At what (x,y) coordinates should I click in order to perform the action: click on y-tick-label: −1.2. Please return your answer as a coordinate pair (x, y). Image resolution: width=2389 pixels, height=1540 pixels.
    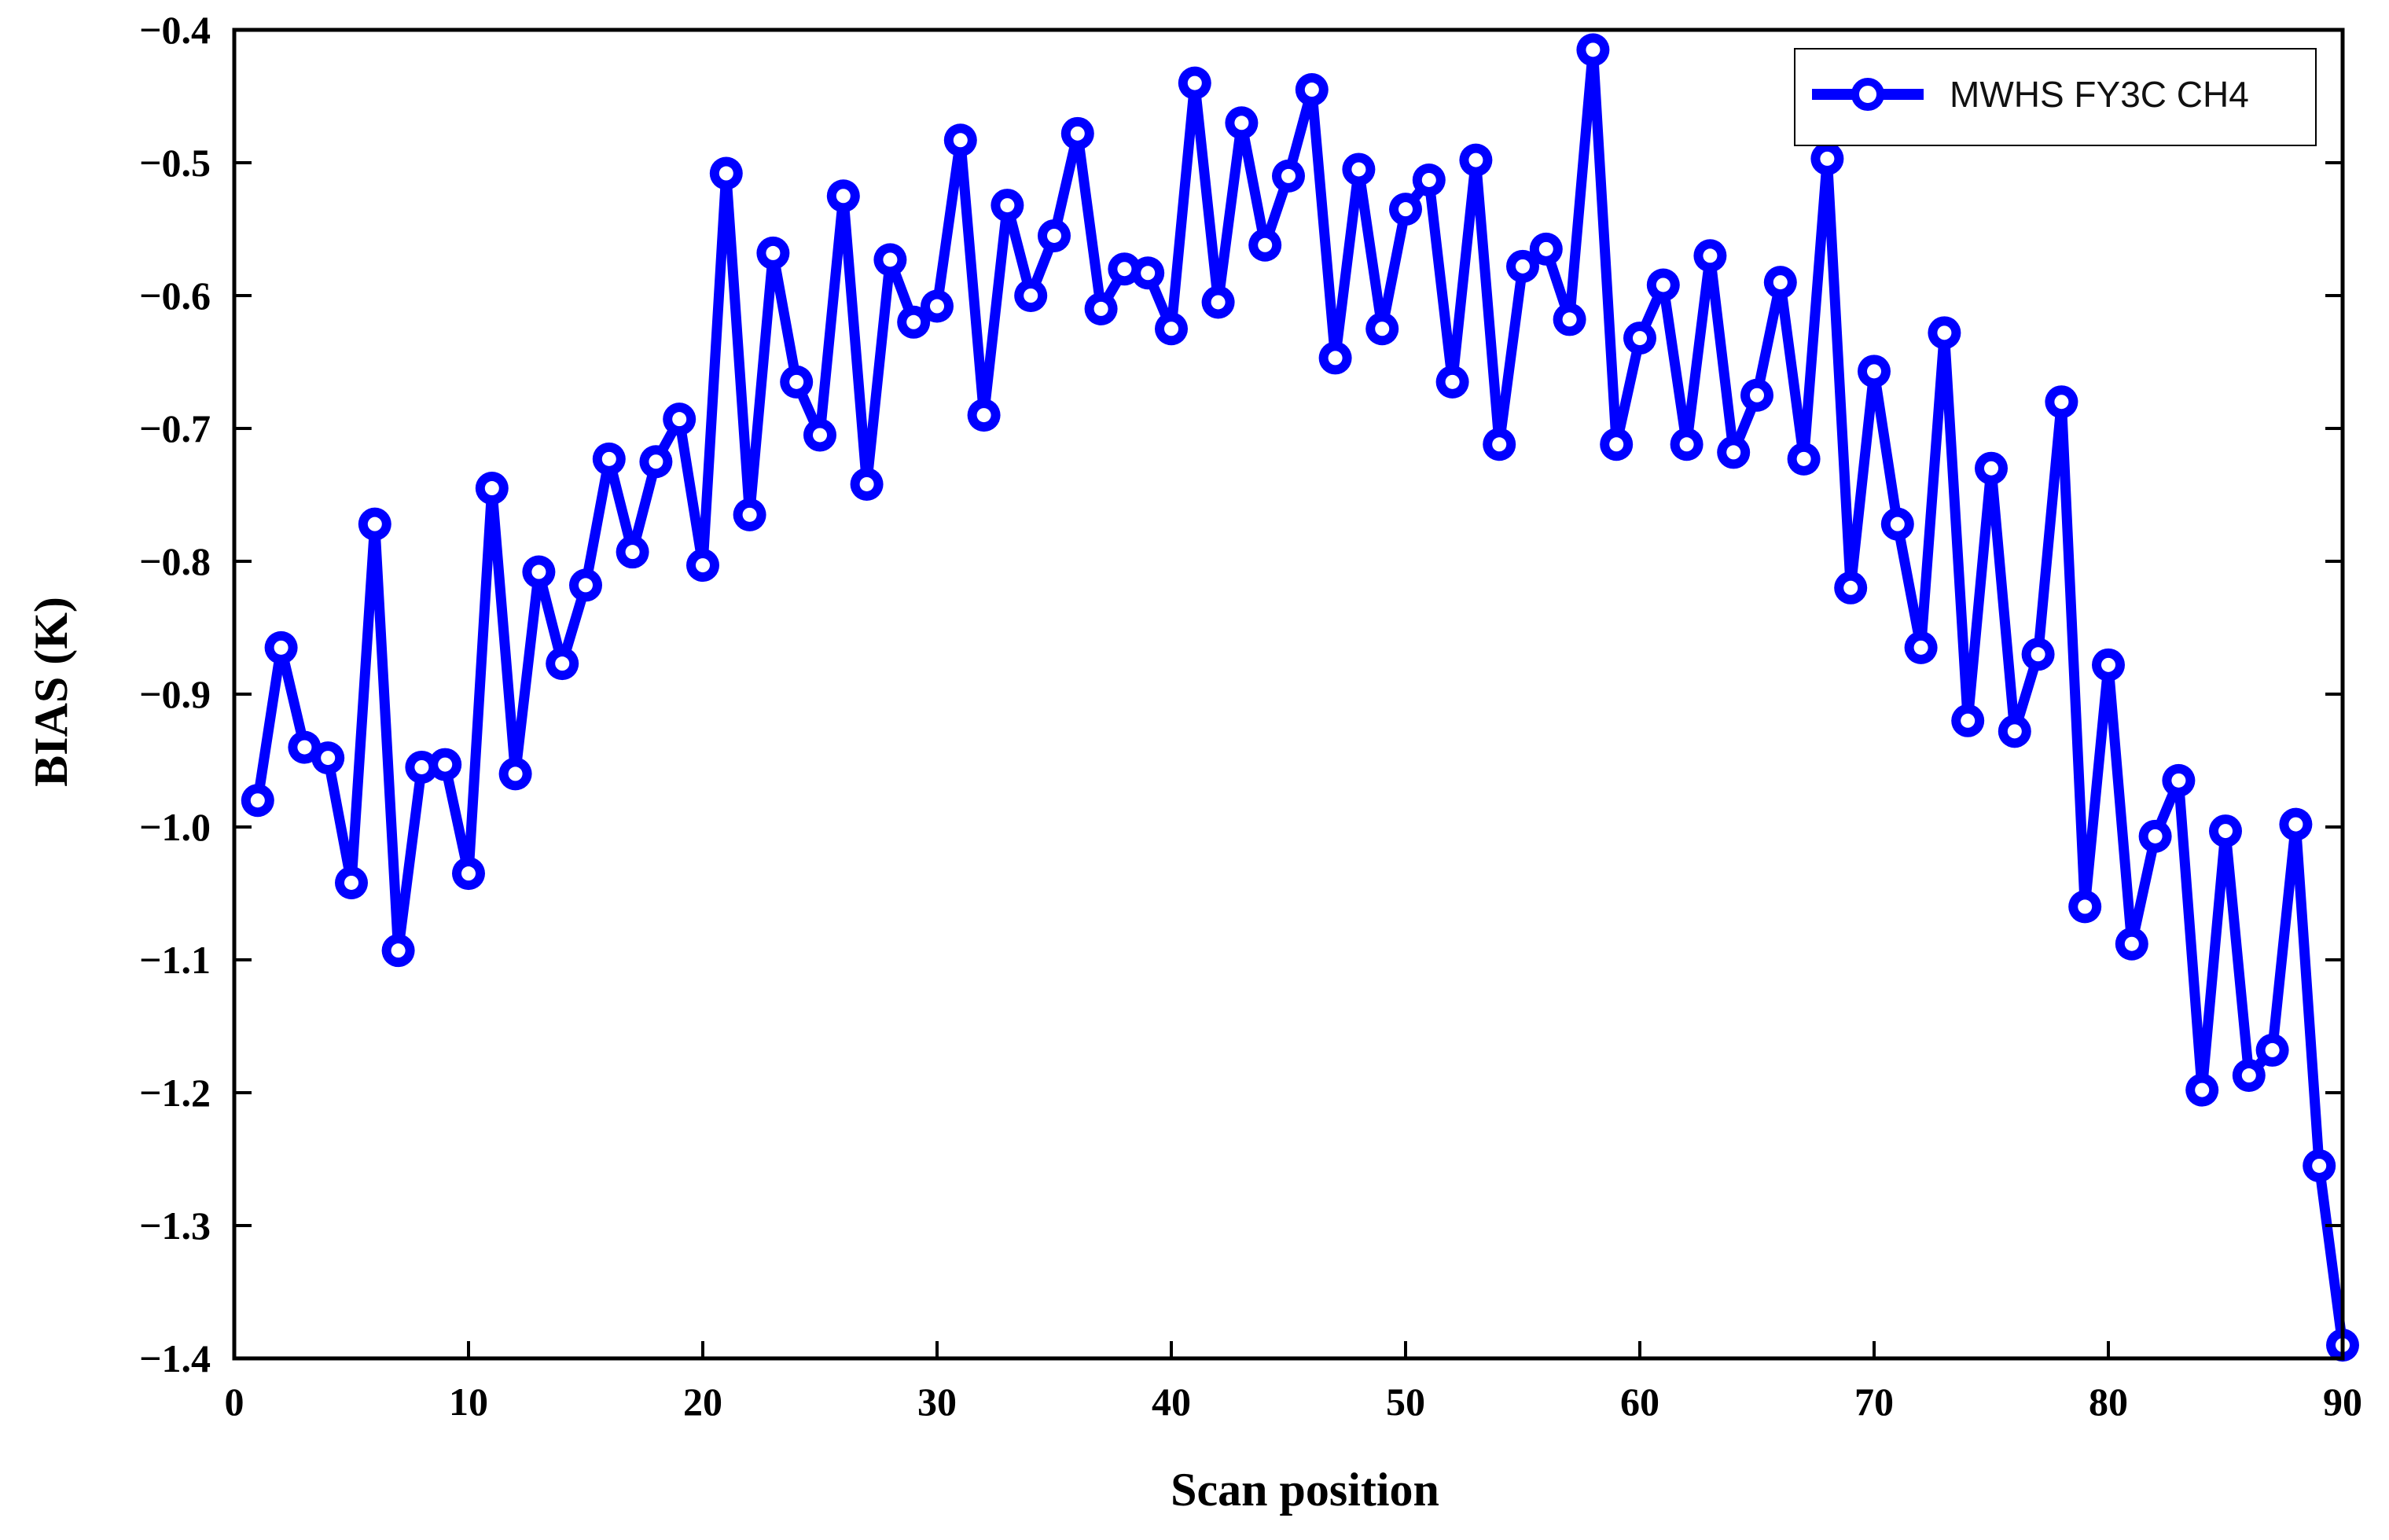
    Looking at the image, I should click on (175, 1093).